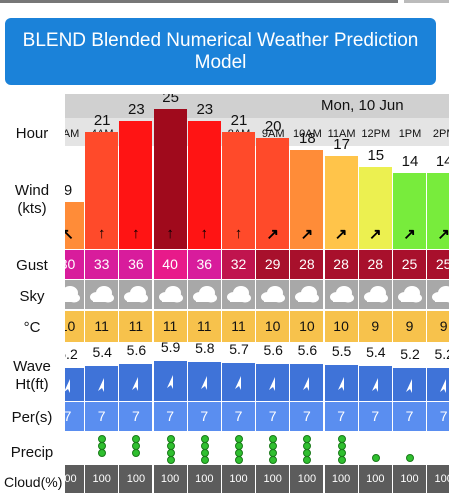  I want to click on wind-speed: 25, so click(170, 100).